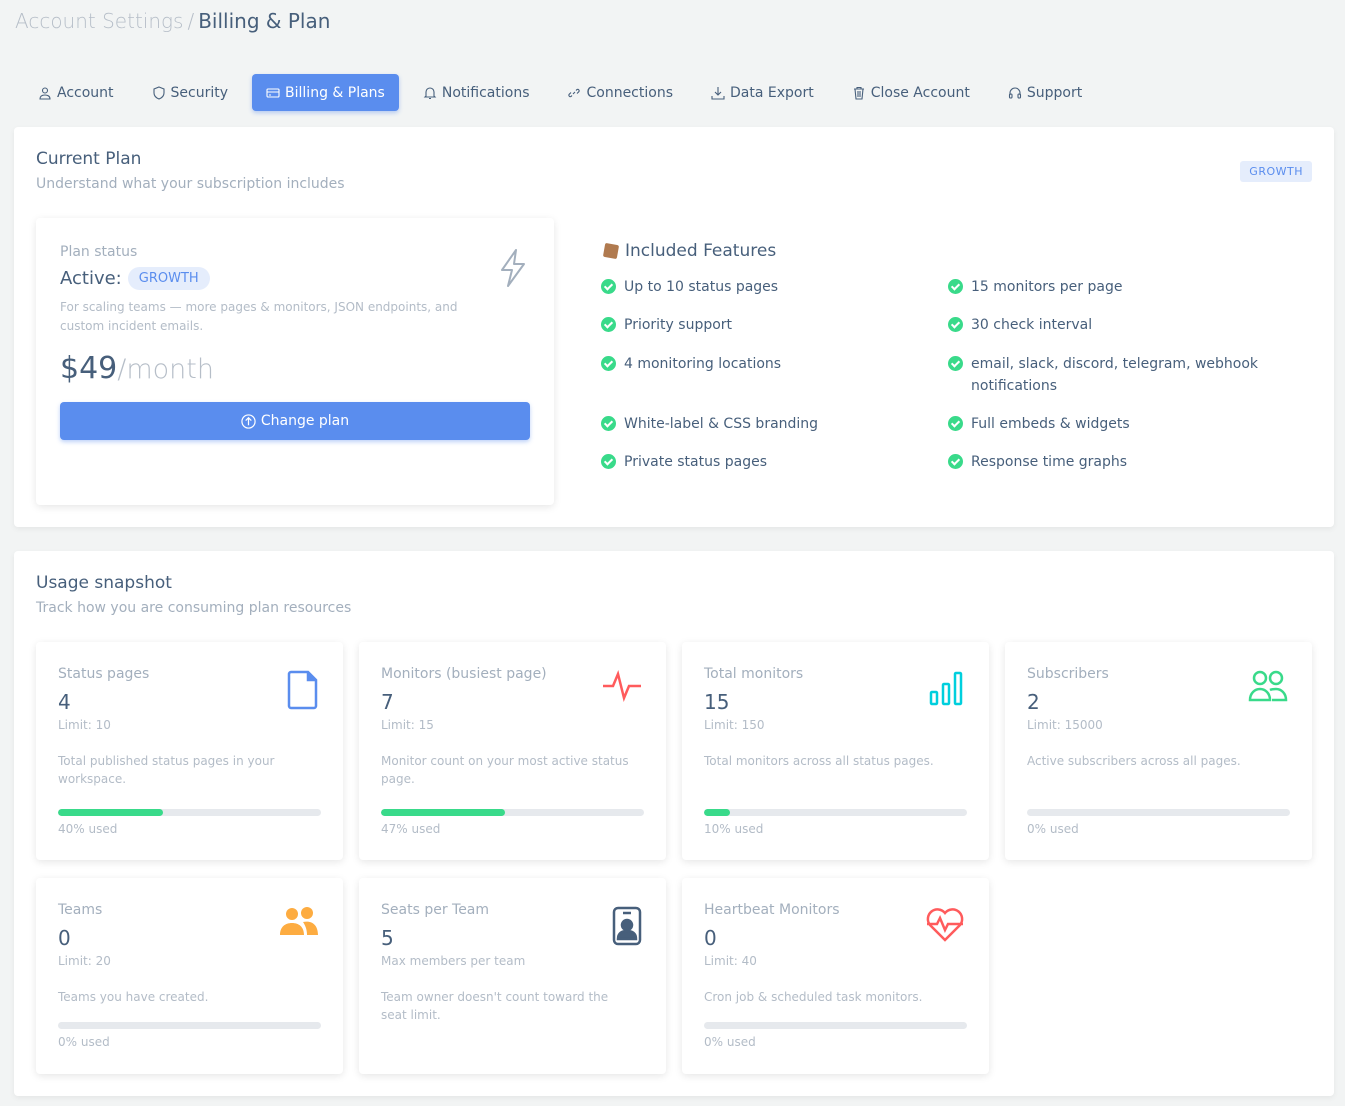  Describe the element at coordinates (91, 278) in the screenshot. I see `active-label: Active:` at that location.